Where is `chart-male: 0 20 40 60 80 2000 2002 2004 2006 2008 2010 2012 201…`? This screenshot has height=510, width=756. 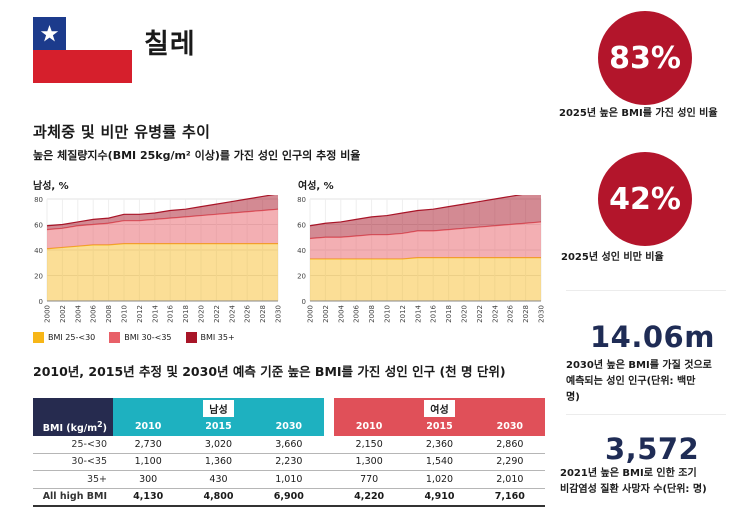
chart-male: 0 20 40 60 80 2000 2002 2004 2006 2008 2010 2012 201… is located at coordinates (158, 259).